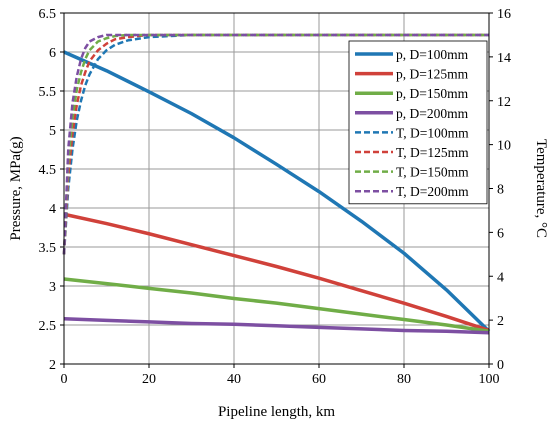 This screenshot has height=424, width=550. What do you see at coordinates (432, 152) in the screenshot?
I see `legend-label: T, D=125mm` at bounding box center [432, 152].